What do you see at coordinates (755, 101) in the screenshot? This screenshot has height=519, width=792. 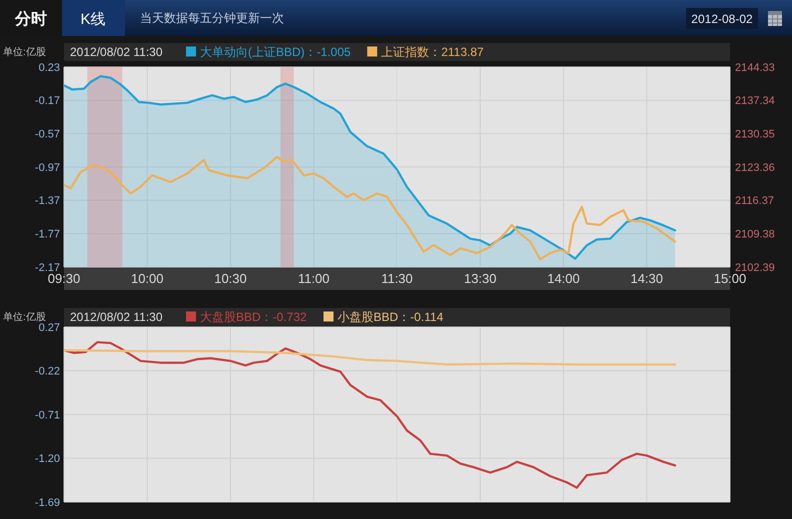 I see `y2-tick-label: 2137.34` at bounding box center [755, 101].